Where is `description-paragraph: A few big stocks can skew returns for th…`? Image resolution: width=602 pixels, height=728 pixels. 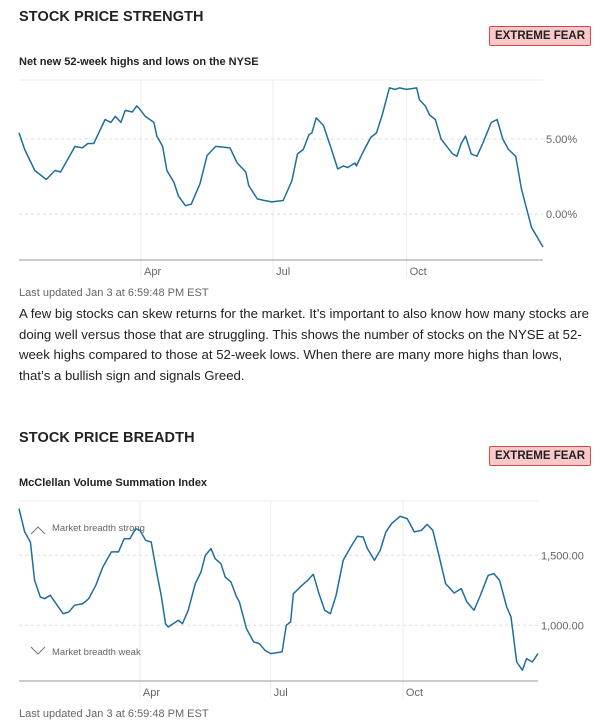 description-paragraph: A few big stocks can skew returns for th… is located at coordinates (304, 344).